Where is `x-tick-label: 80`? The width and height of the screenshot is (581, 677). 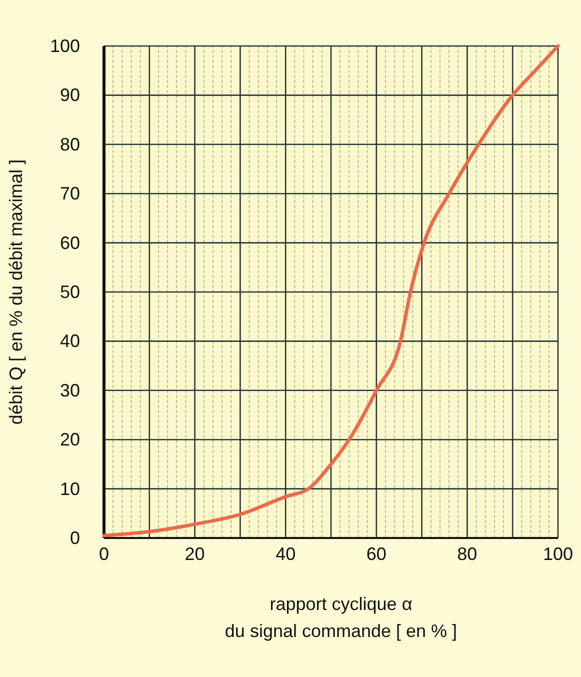
x-tick-label: 80 is located at coordinates (467, 554).